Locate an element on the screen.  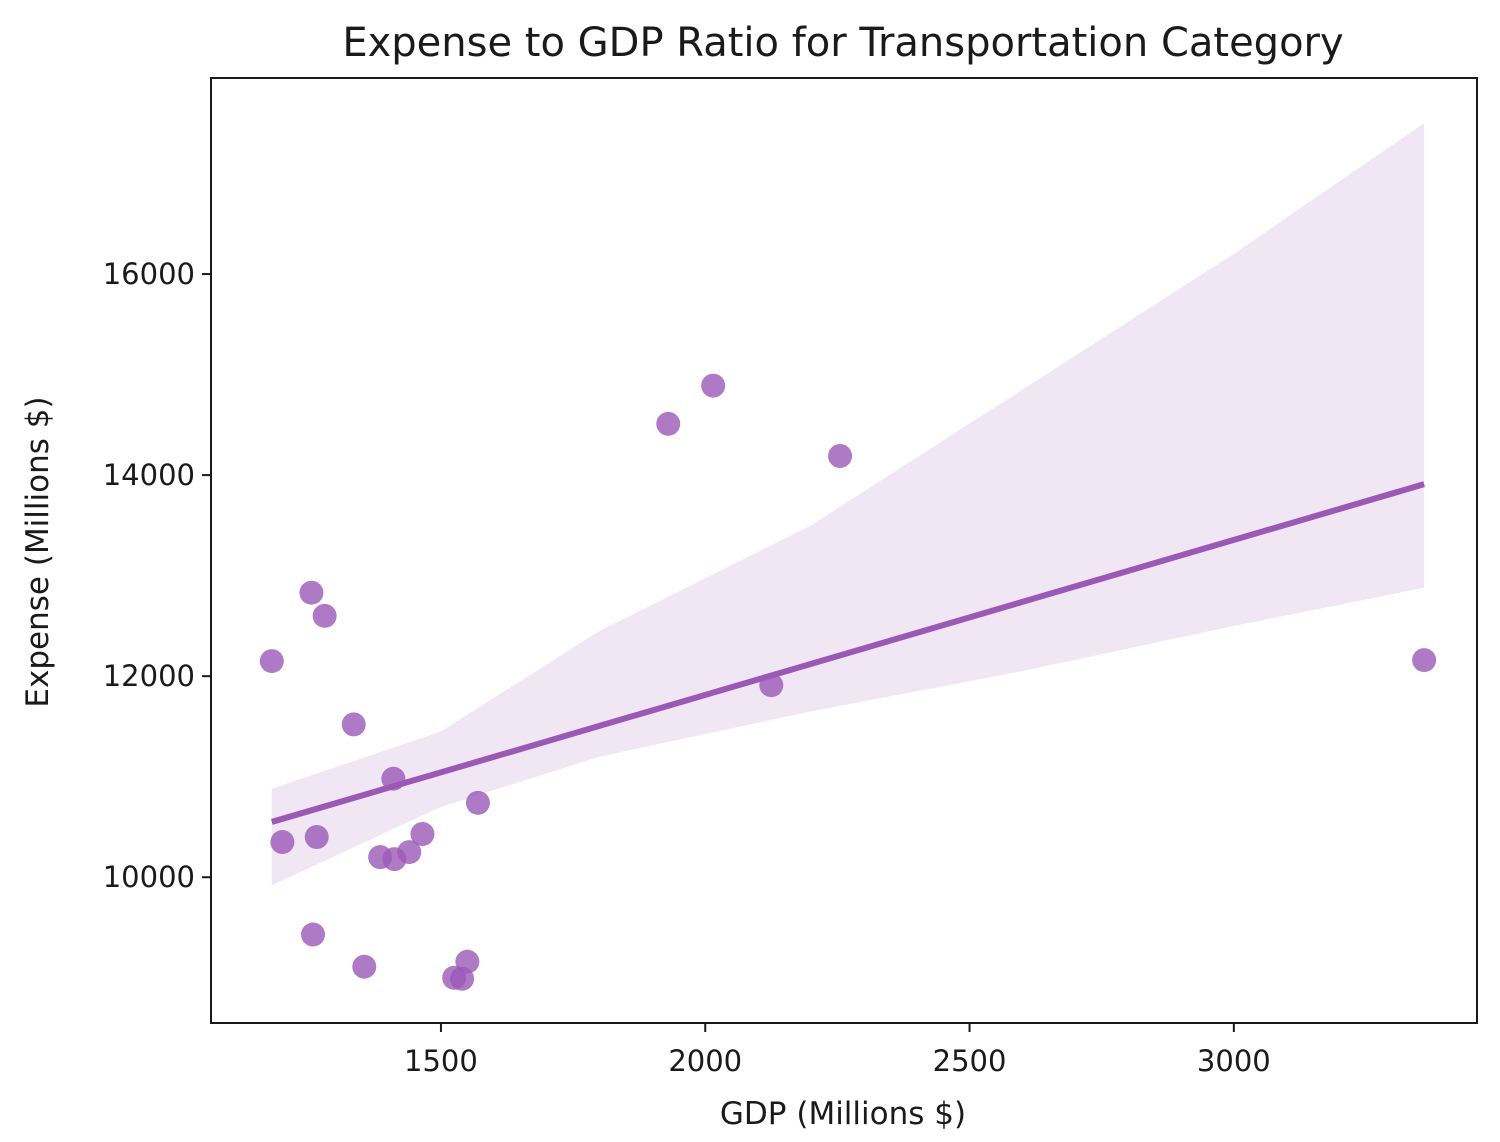
x-axis-label: GDP (Millions $) is located at coordinates (843, 1114).